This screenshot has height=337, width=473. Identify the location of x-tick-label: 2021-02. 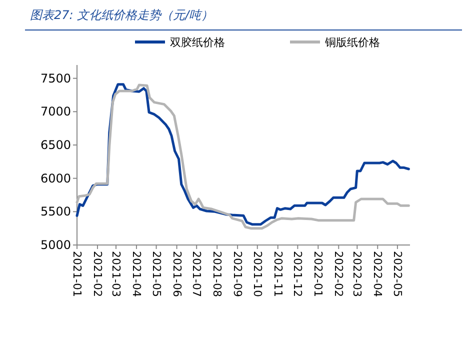
(97, 274).